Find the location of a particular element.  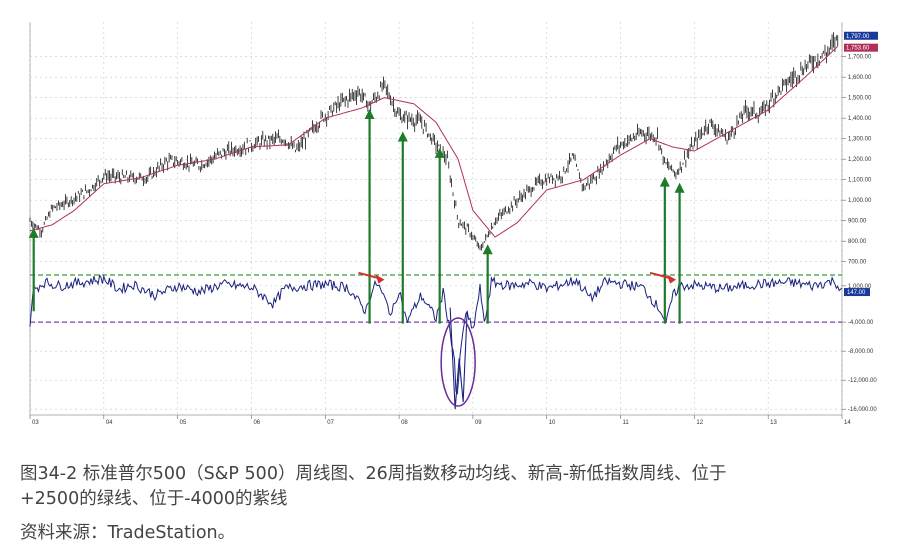

last-indicator-box is located at coordinates (857, 292).